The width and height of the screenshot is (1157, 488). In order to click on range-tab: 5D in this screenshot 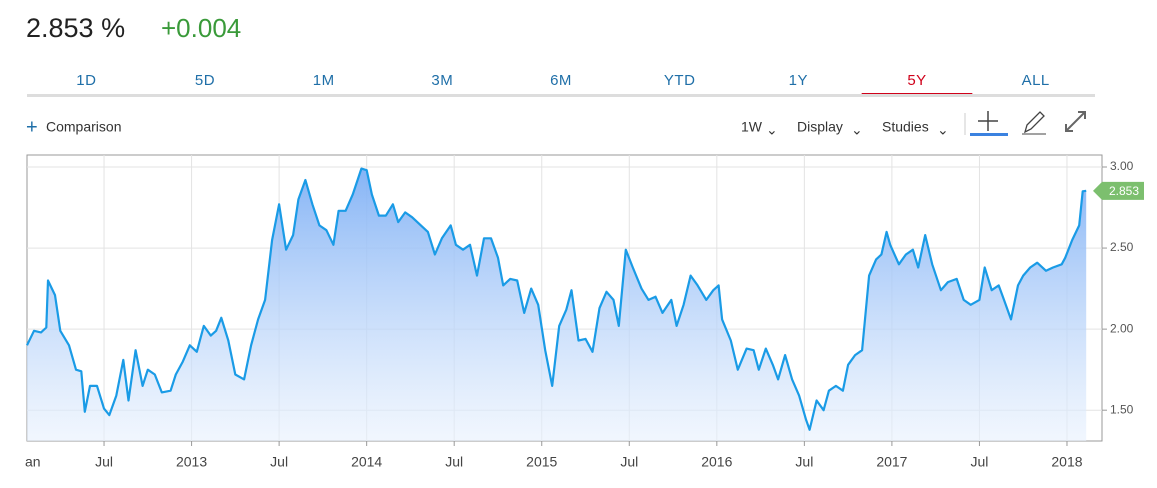, I will do `click(205, 80)`.